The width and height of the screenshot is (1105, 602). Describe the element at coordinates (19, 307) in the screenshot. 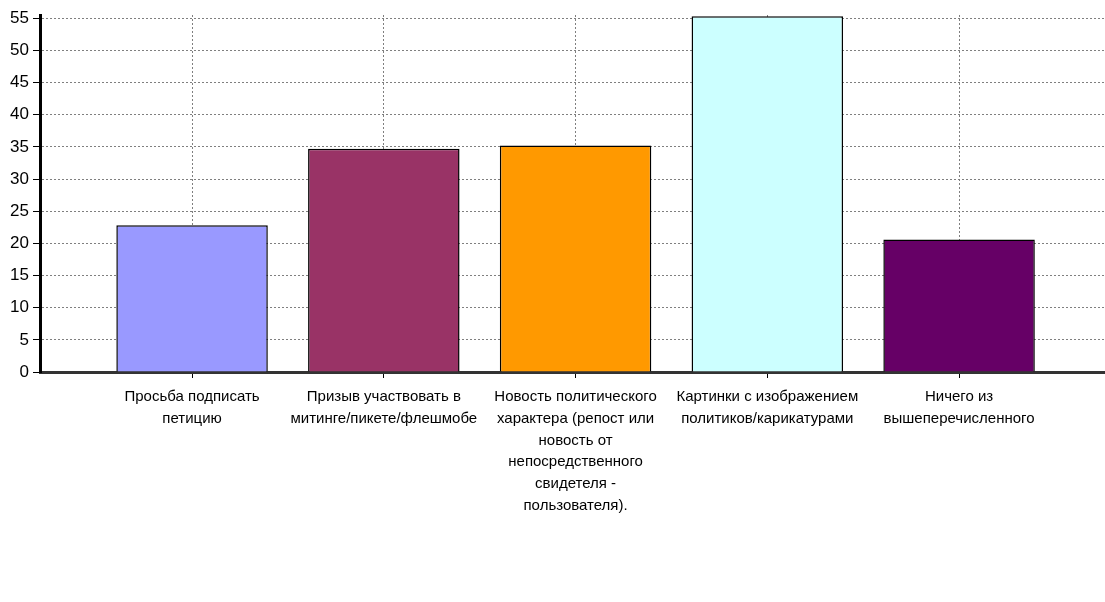

I see `y-tick-label: 10` at that location.